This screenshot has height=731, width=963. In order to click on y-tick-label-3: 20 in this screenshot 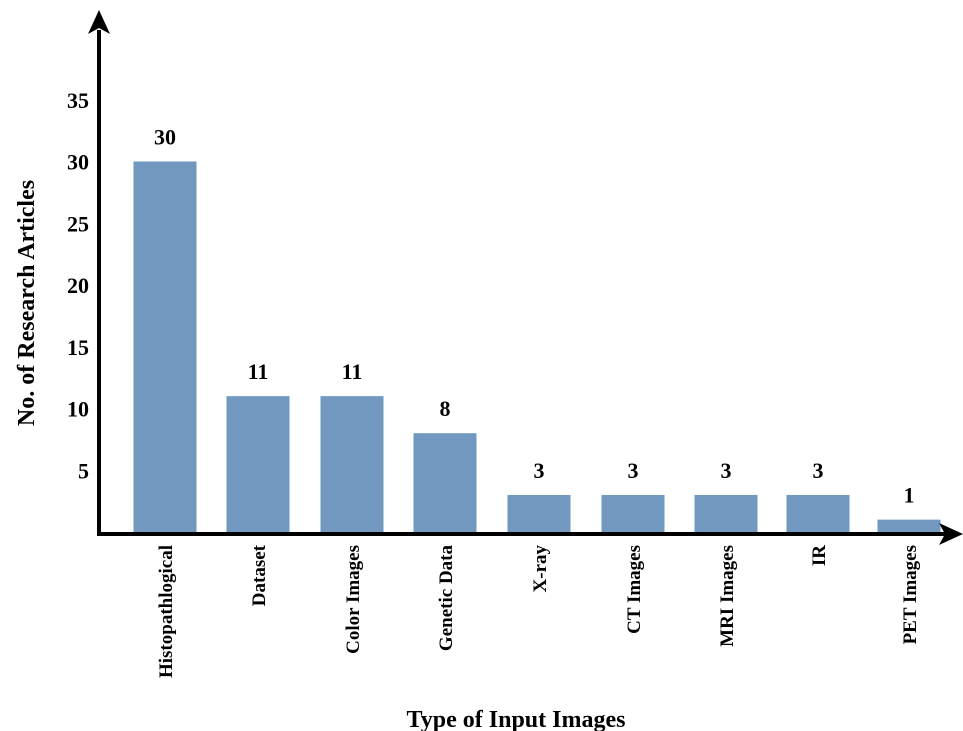, I will do `click(78, 285)`.